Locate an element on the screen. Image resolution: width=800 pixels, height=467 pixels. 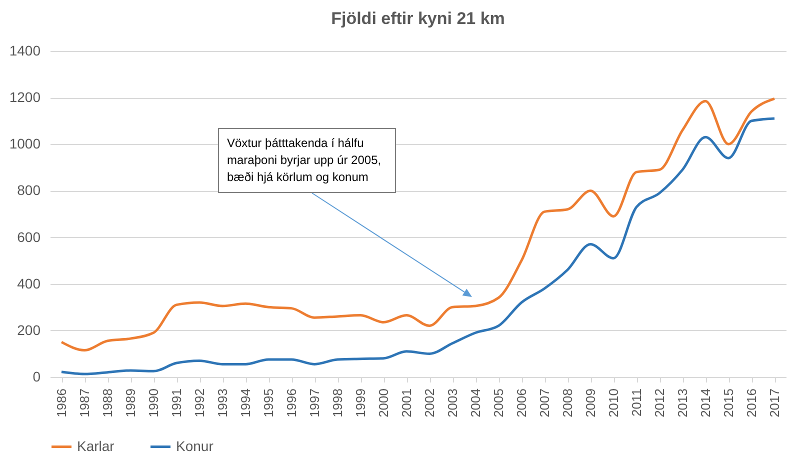
y-tick-label: 1000 is located at coordinates (25, 144).